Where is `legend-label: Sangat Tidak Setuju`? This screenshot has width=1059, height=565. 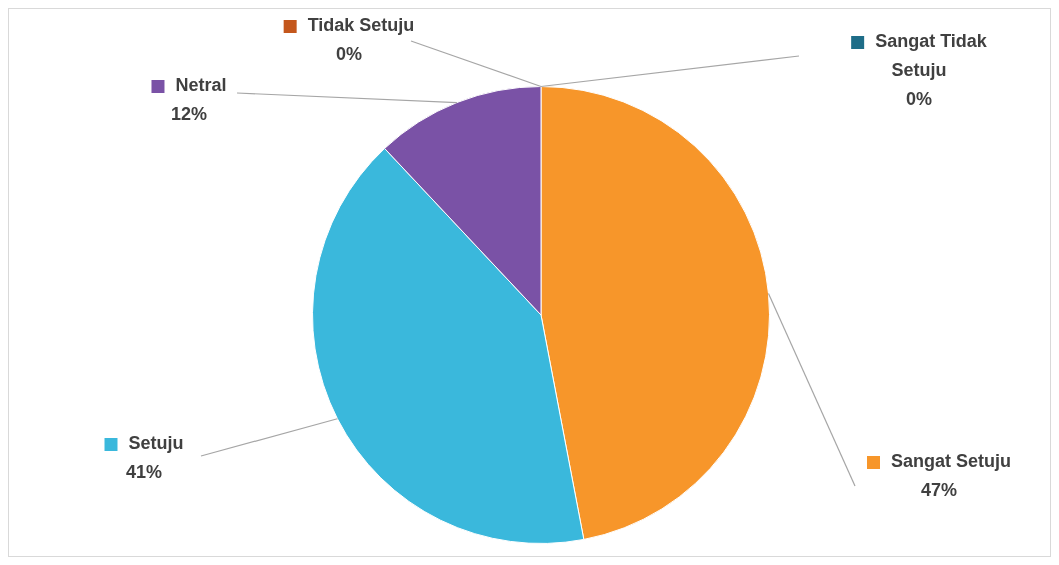 legend-label: Sangat Tidak Setuju is located at coordinates (931, 55).